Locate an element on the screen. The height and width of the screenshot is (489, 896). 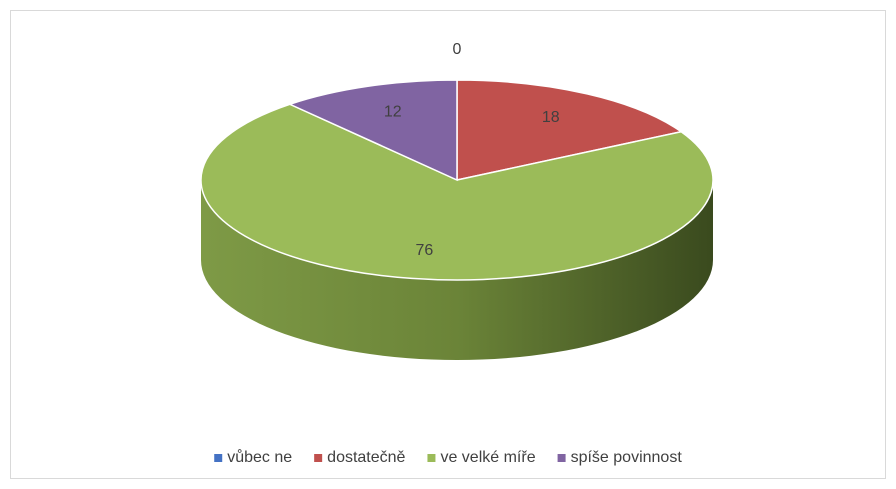
legend-item: ve velké míře is located at coordinates (481, 457).